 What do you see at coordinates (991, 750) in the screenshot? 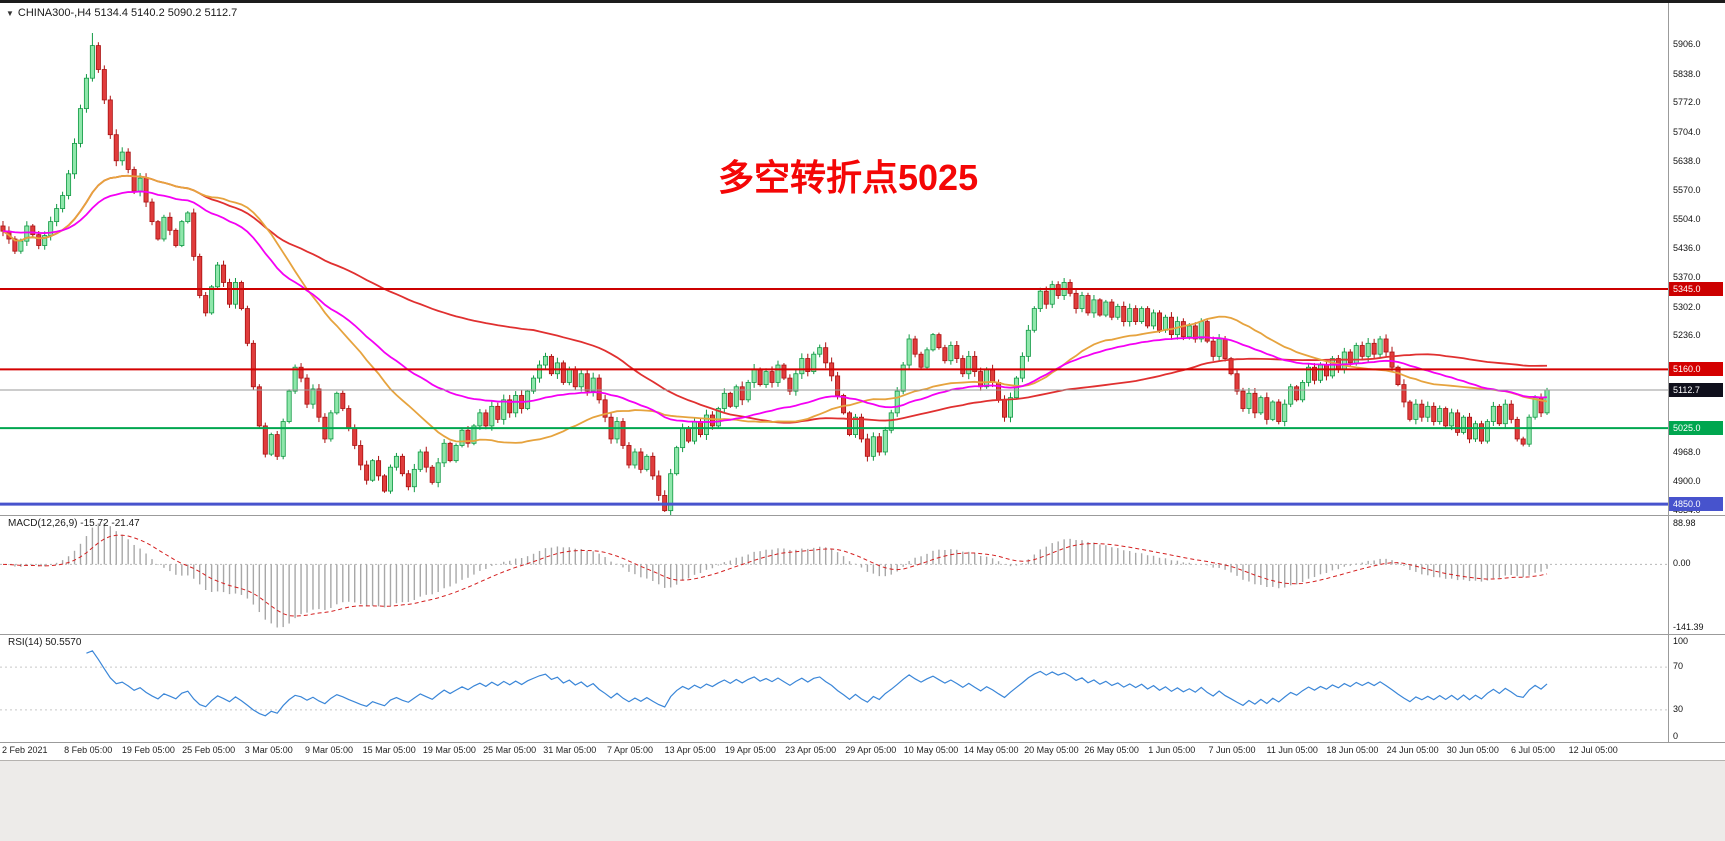
I see `time-label: 14 May 05:00` at bounding box center [991, 750].